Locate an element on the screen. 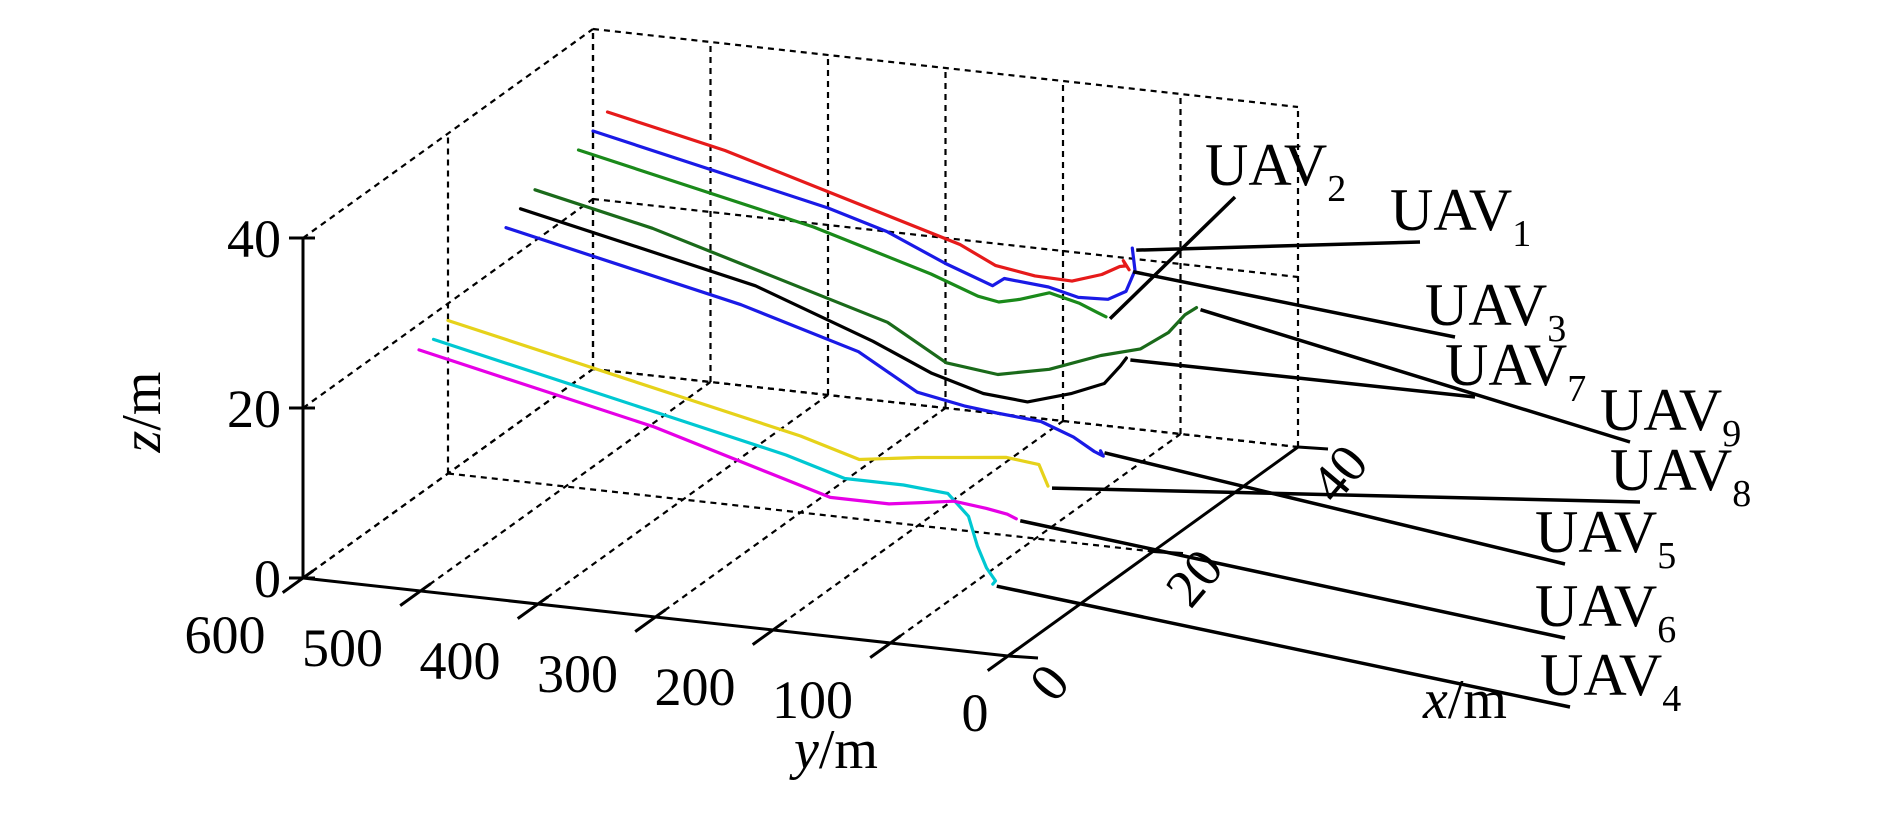 The image size is (1890, 827). y-tick-label: 400 is located at coordinates (460, 661).